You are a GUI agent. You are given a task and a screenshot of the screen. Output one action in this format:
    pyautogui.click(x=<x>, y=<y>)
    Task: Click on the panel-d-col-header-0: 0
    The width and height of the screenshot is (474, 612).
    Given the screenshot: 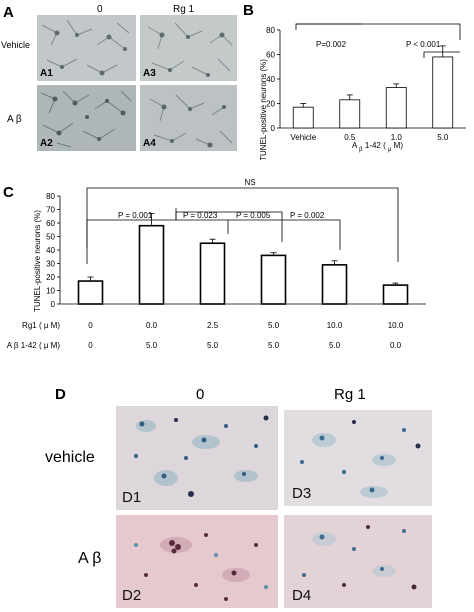 What is the action you would take?
    pyautogui.click(x=200, y=394)
    